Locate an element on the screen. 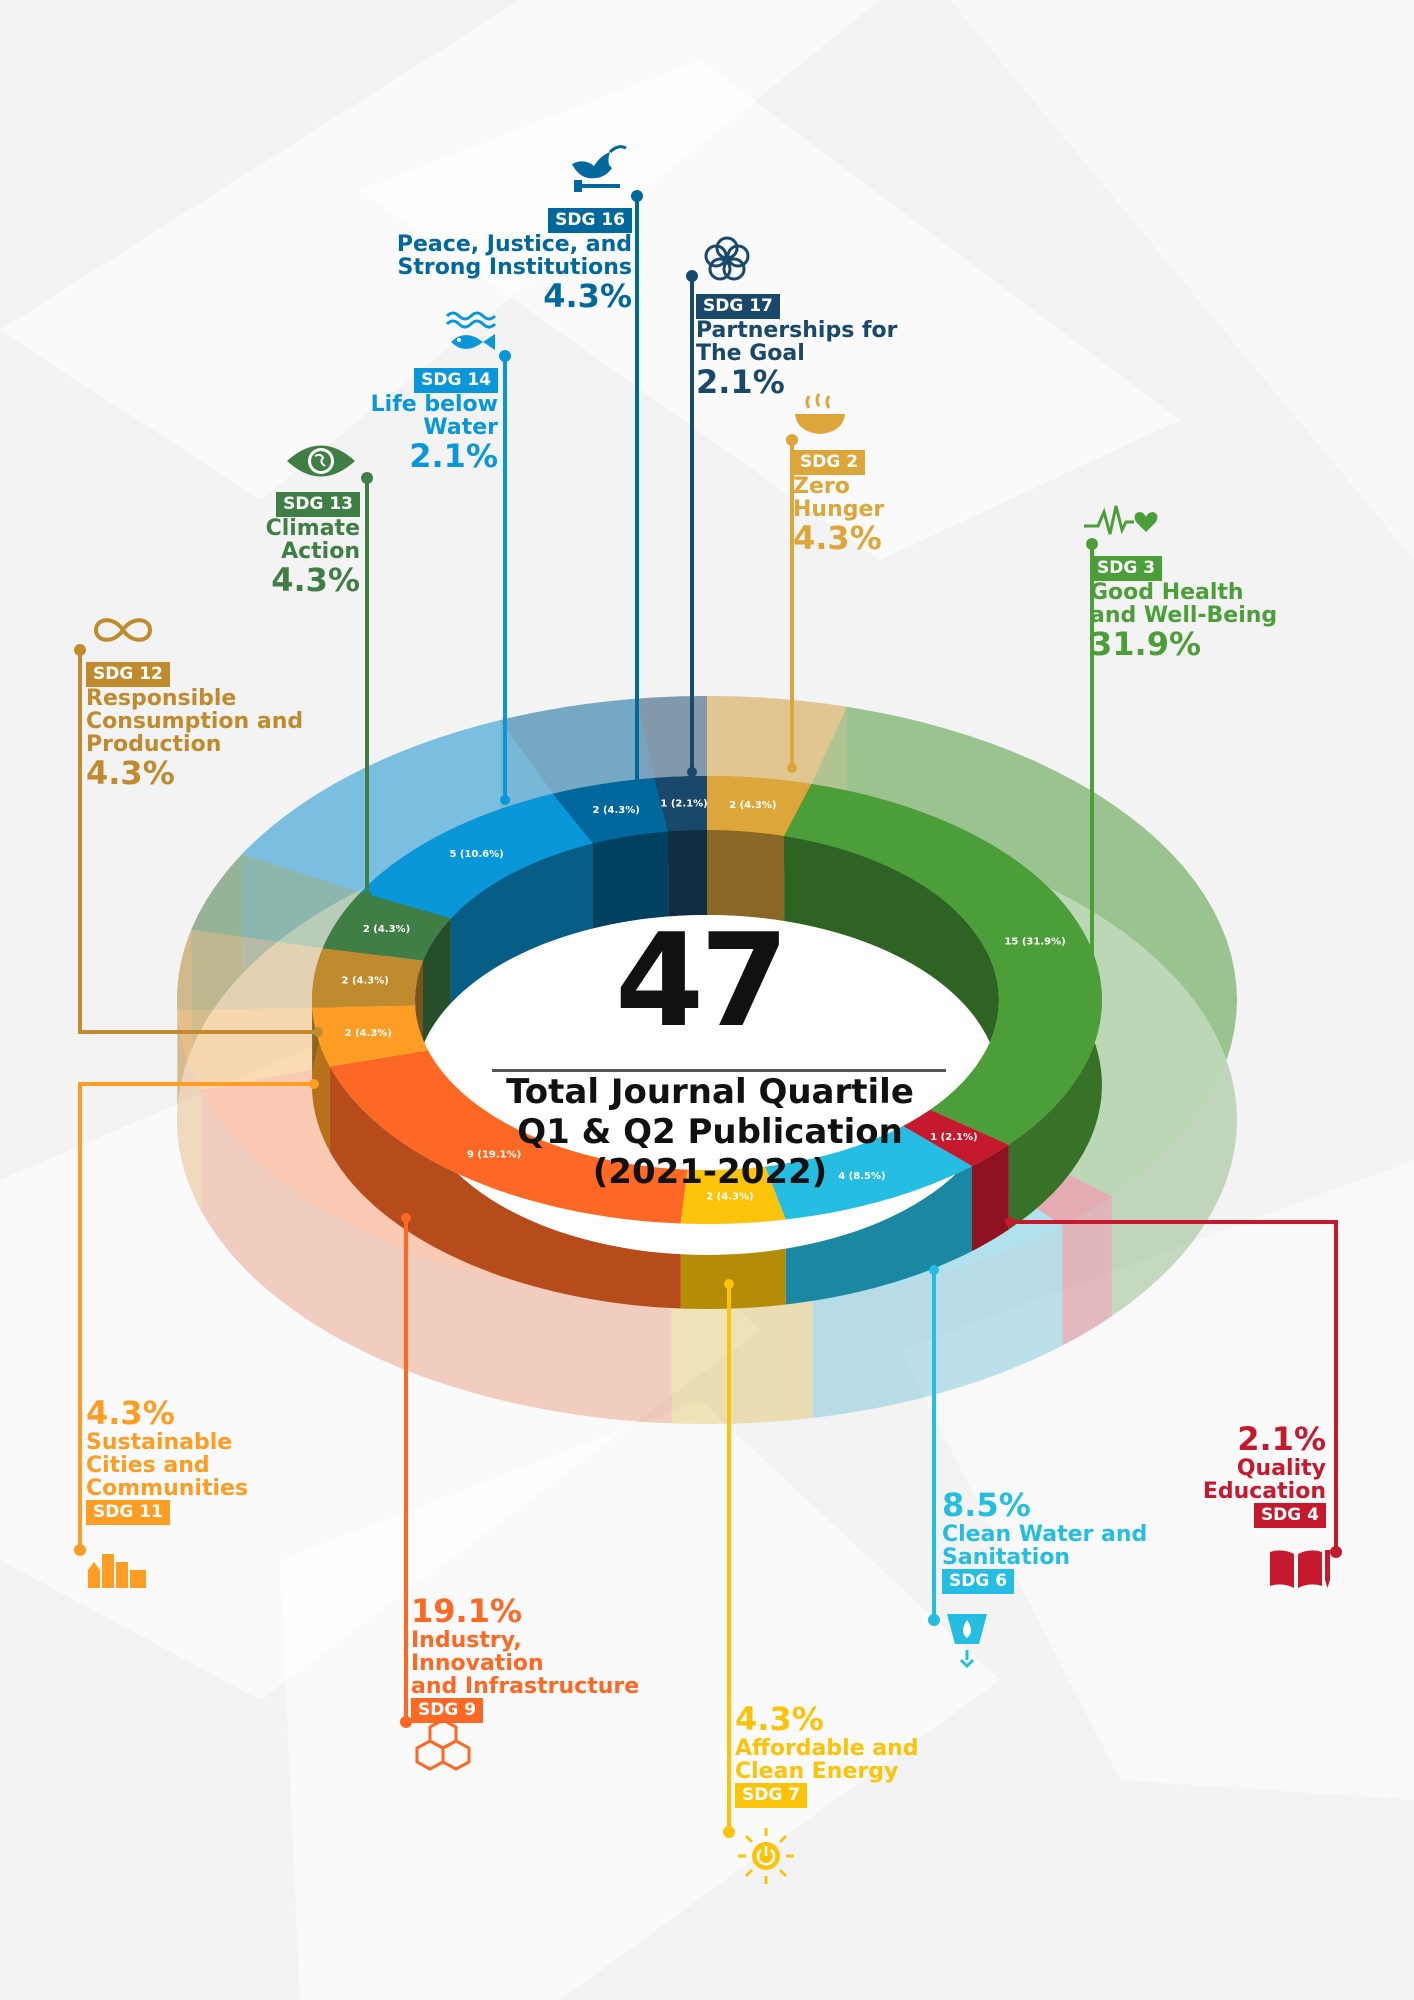 The width and height of the screenshot is (1414, 2000). leader-dot-start-sdg16 is located at coordinates (637, 792).